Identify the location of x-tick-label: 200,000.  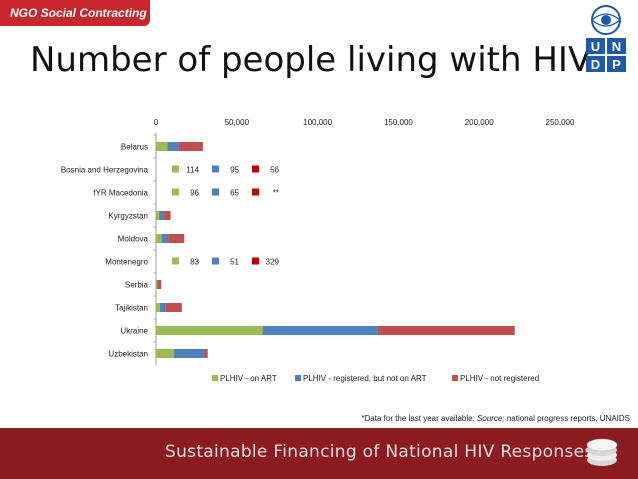
(479, 122).